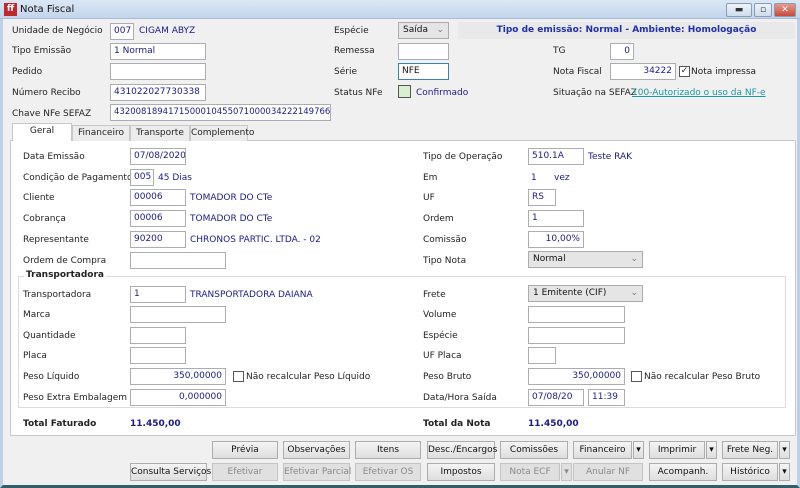  What do you see at coordinates (556, 397) in the screenshot?
I see `data-saida-input: 07/08/20` at bounding box center [556, 397].